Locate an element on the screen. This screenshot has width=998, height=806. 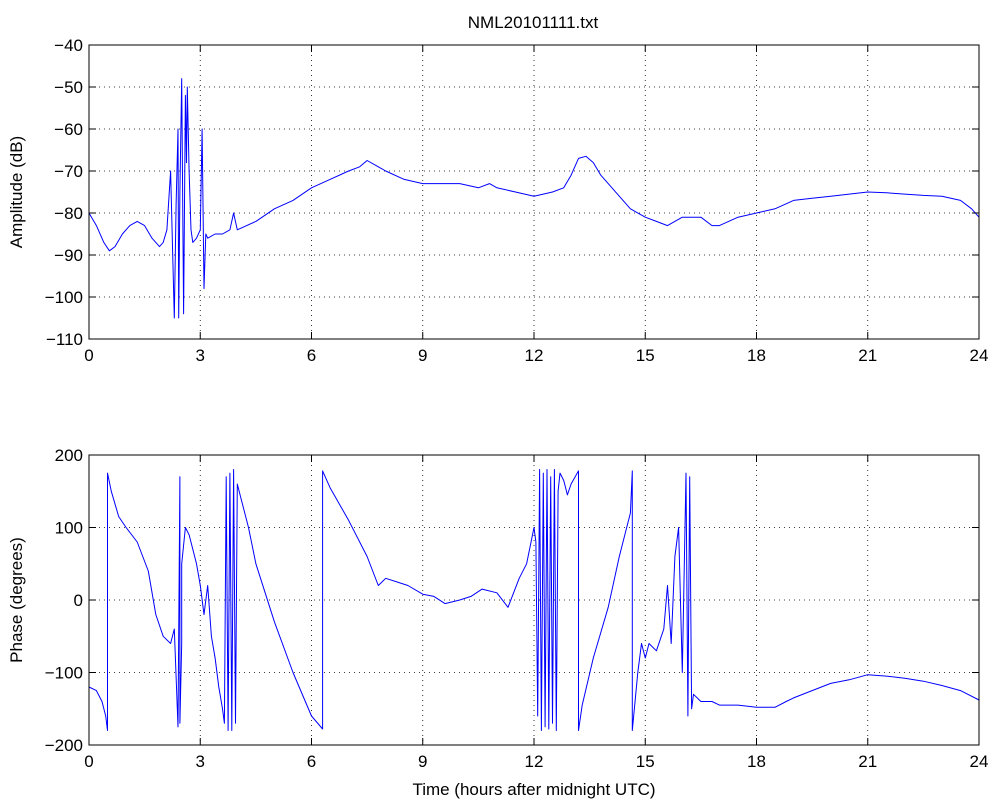
phase-x-tick-label: 15 is located at coordinates (645, 761).